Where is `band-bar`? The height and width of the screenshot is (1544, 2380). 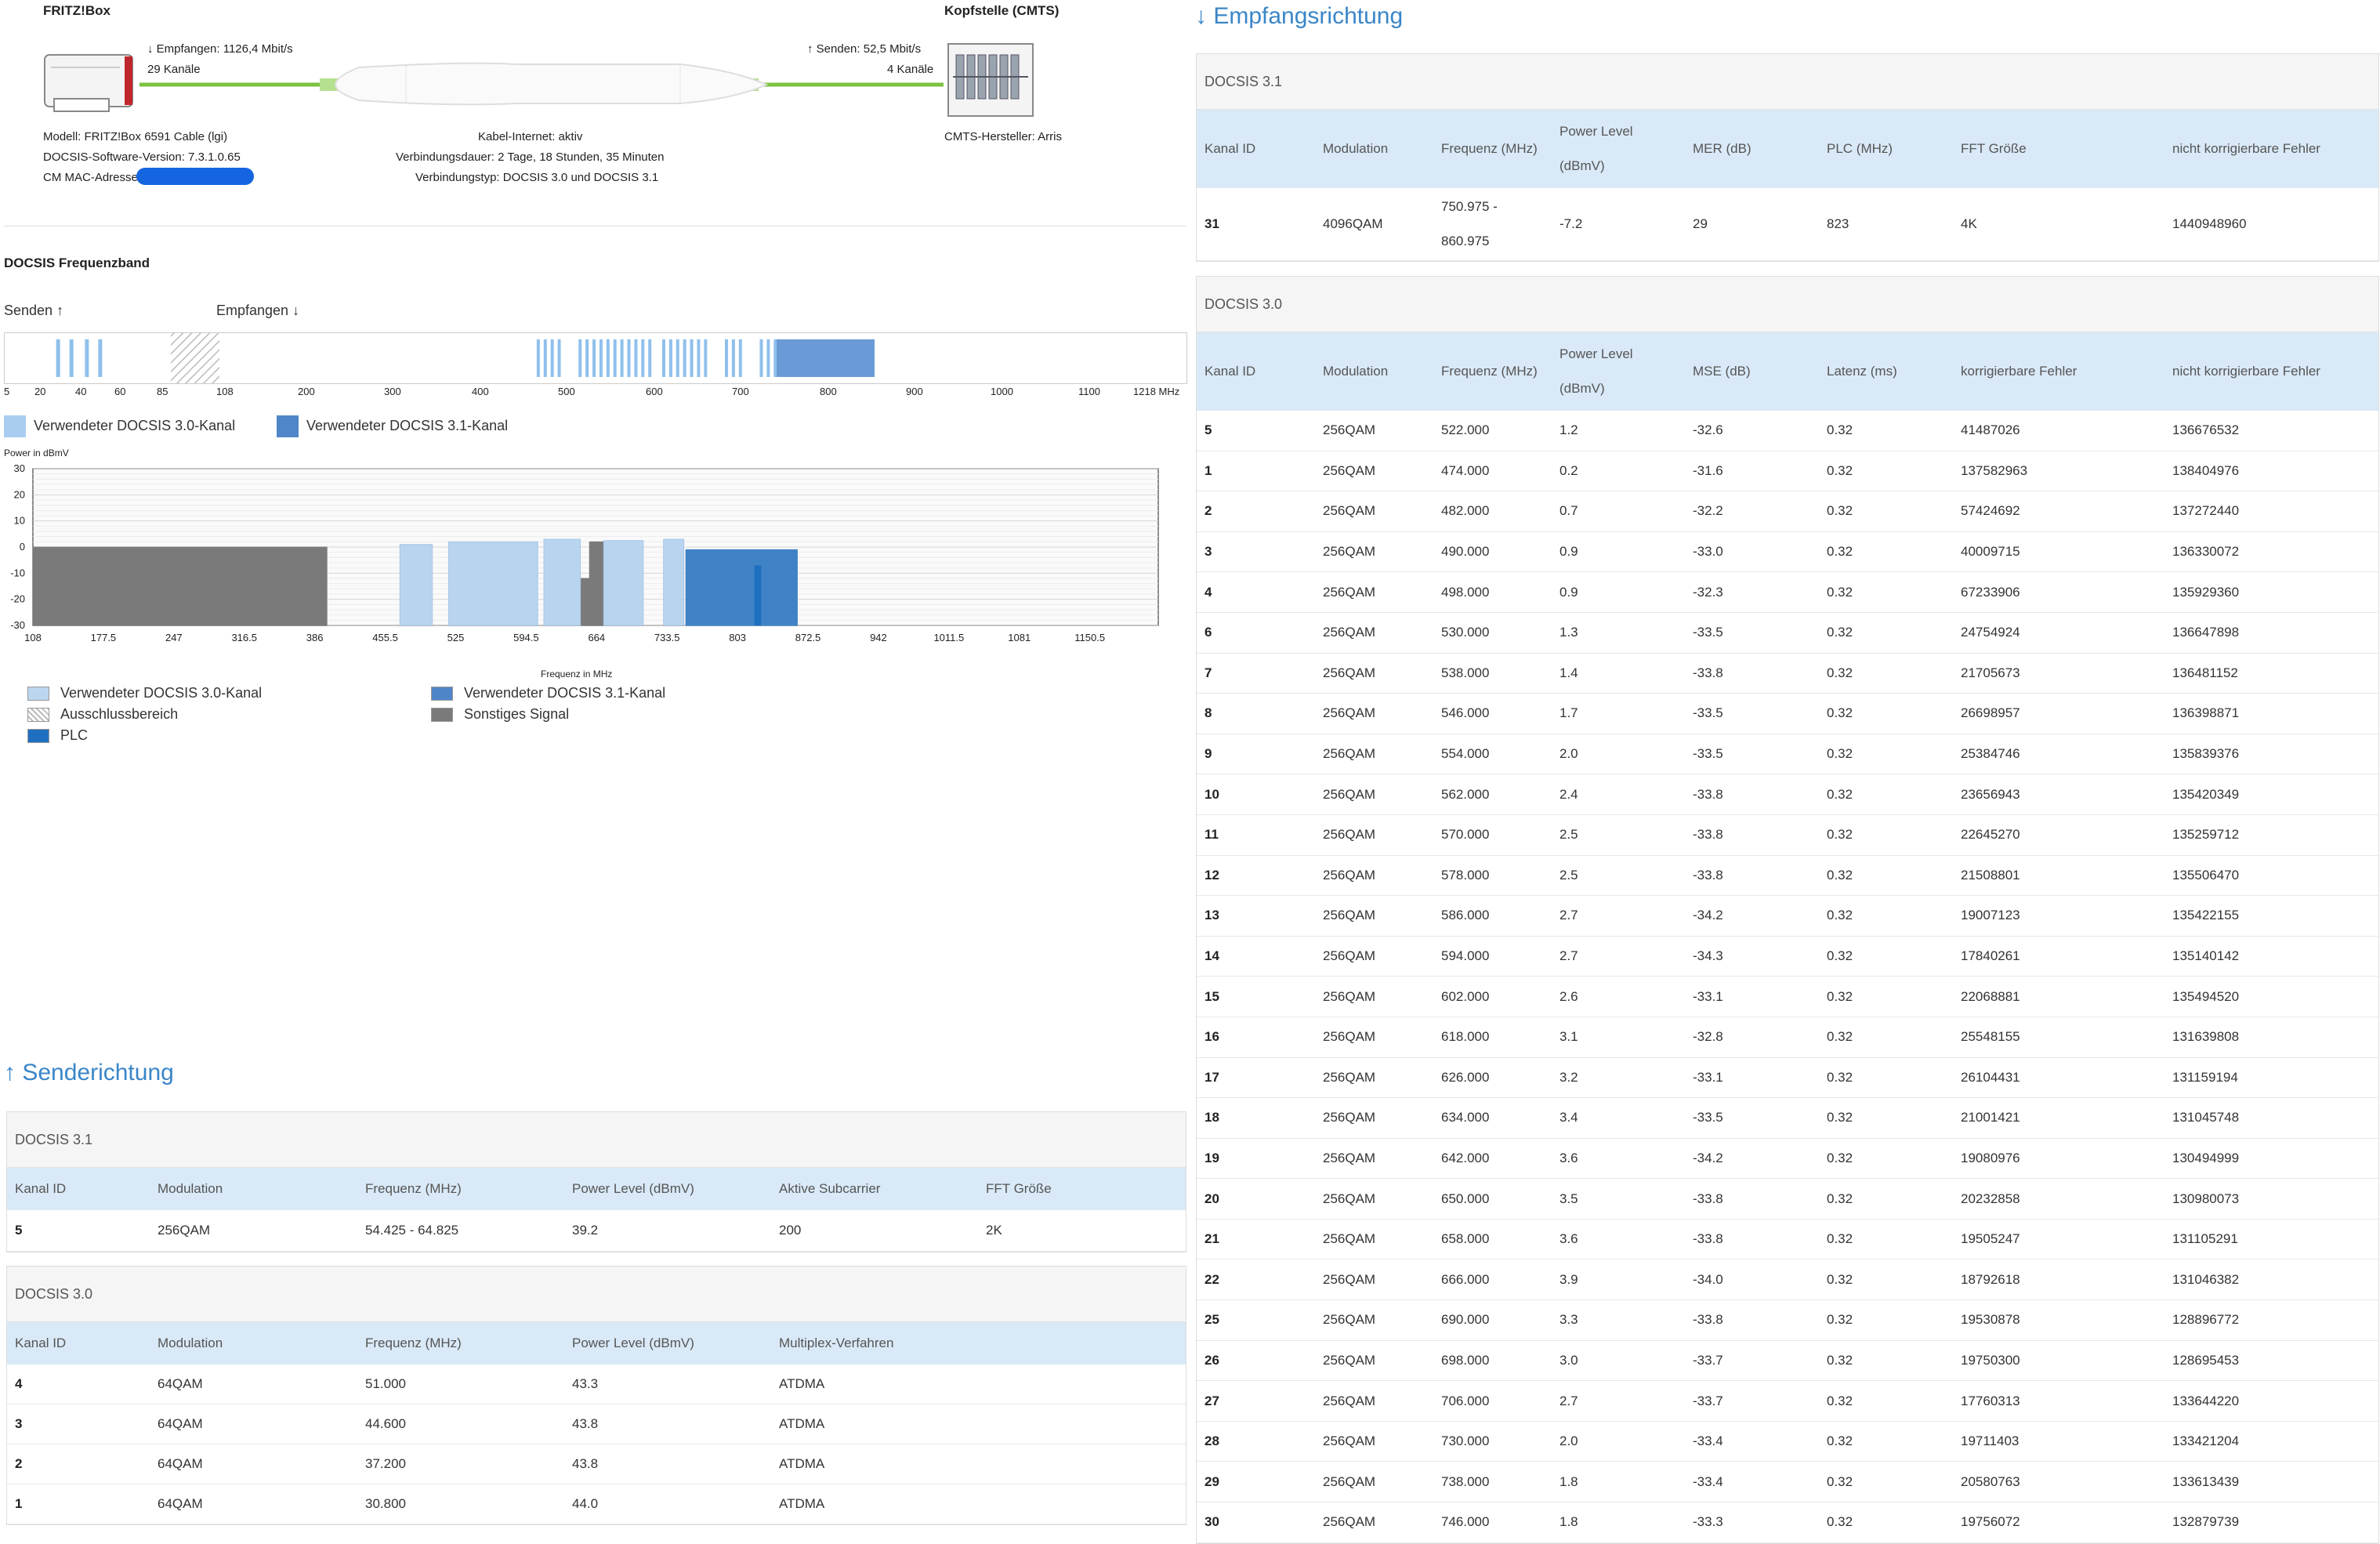 band-bar is located at coordinates (595, 358).